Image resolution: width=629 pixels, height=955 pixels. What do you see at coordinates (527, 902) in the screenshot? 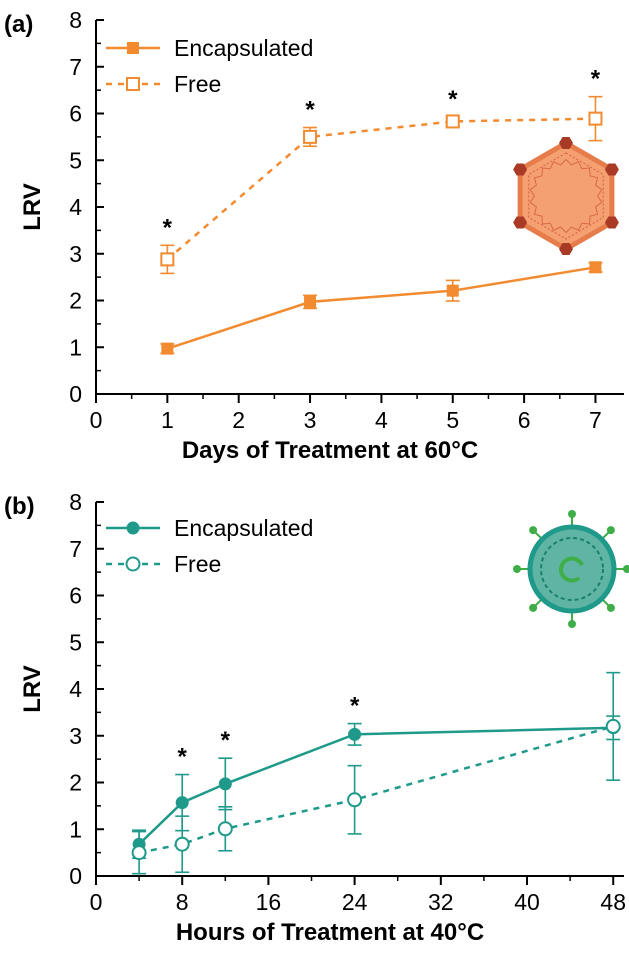
I see `x-tick-label: 40` at bounding box center [527, 902].